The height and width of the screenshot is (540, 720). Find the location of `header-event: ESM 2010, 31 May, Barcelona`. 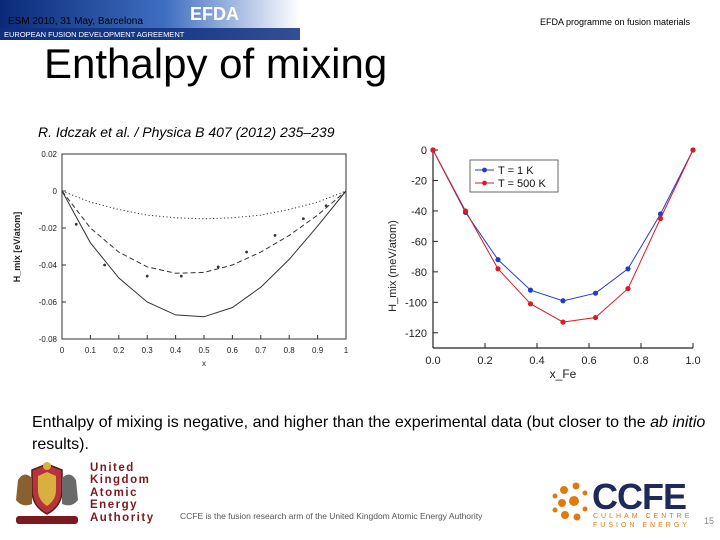

header-event: ESM 2010, 31 May, Barcelona is located at coordinates (75, 21).